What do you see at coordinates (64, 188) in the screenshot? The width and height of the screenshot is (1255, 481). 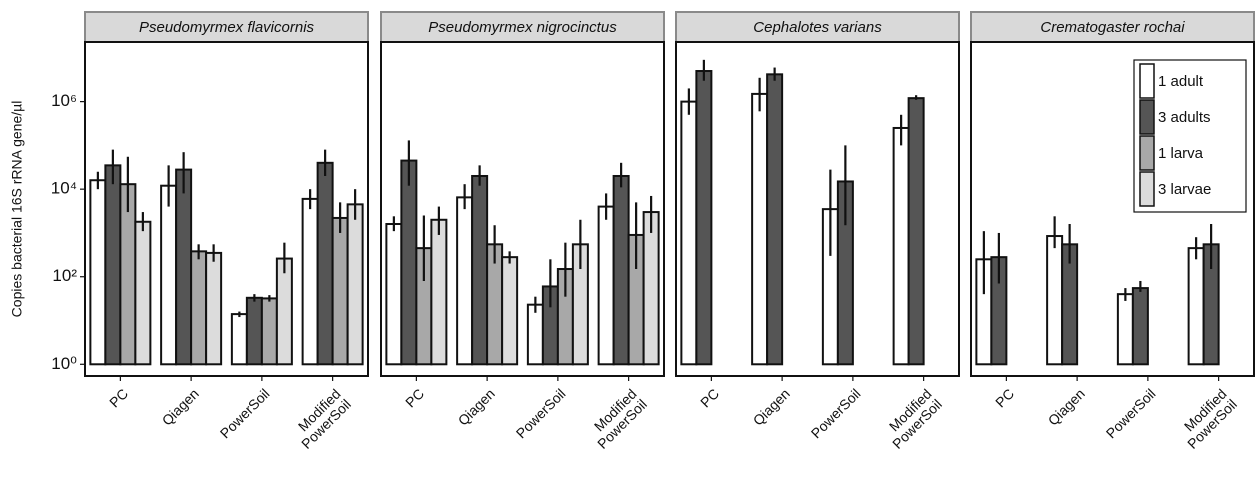 I see `y-tick-label: 10⁴` at bounding box center [64, 188].